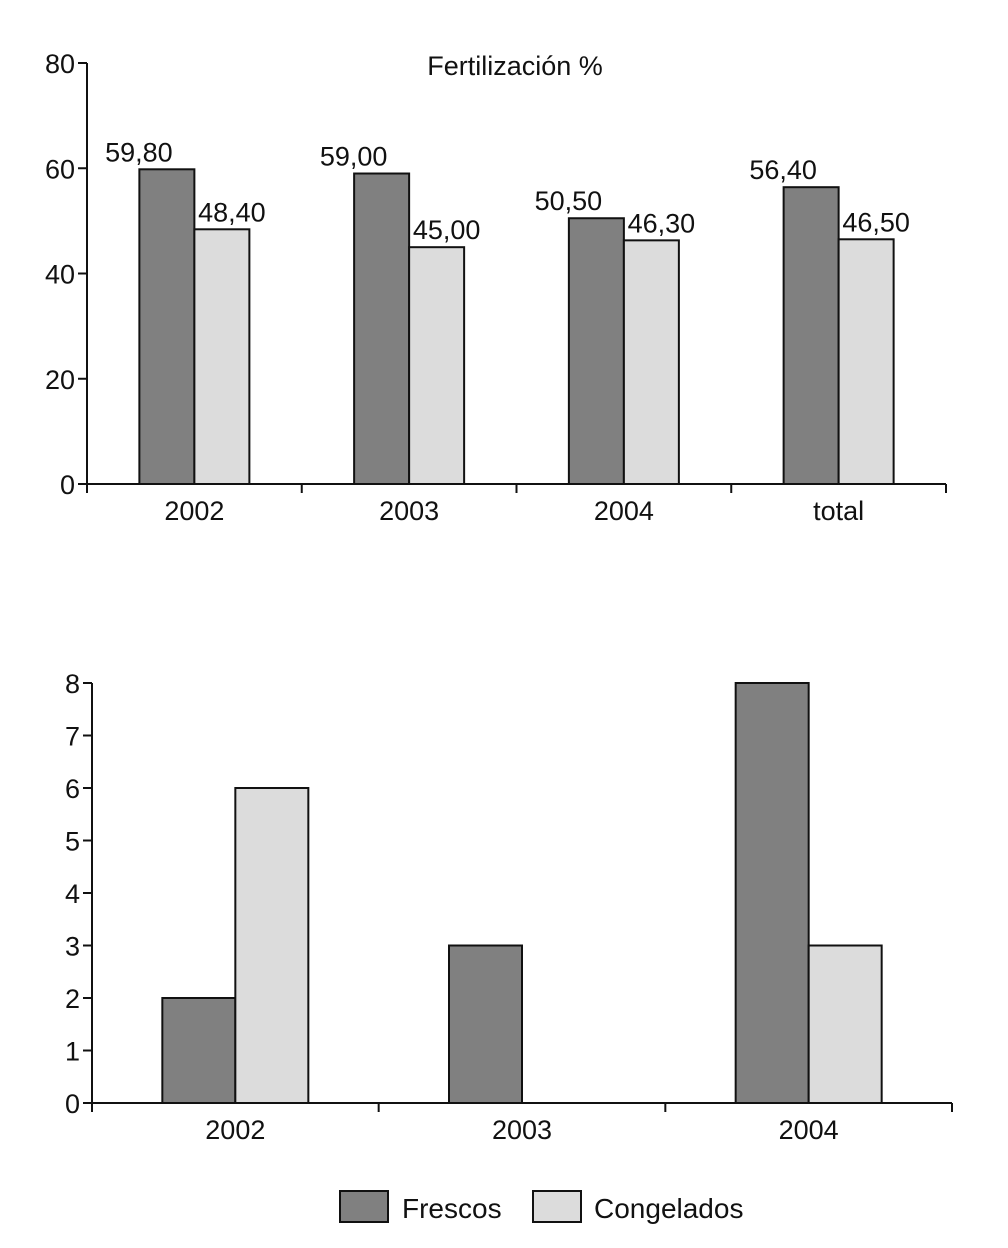 The width and height of the screenshot is (1008, 1248). What do you see at coordinates (232, 212) in the screenshot?
I see `data-label-congelados-2002: 48,40` at bounding box center [232, 212].